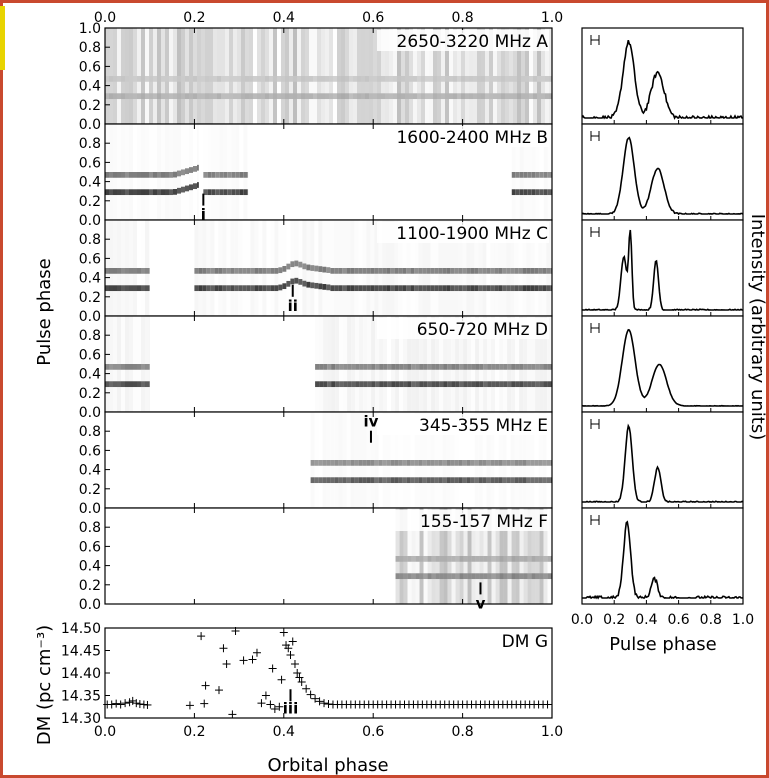 The image size is (769, 778). I want to click on dm-x-tick-label: 0.4, so click(284, 732).